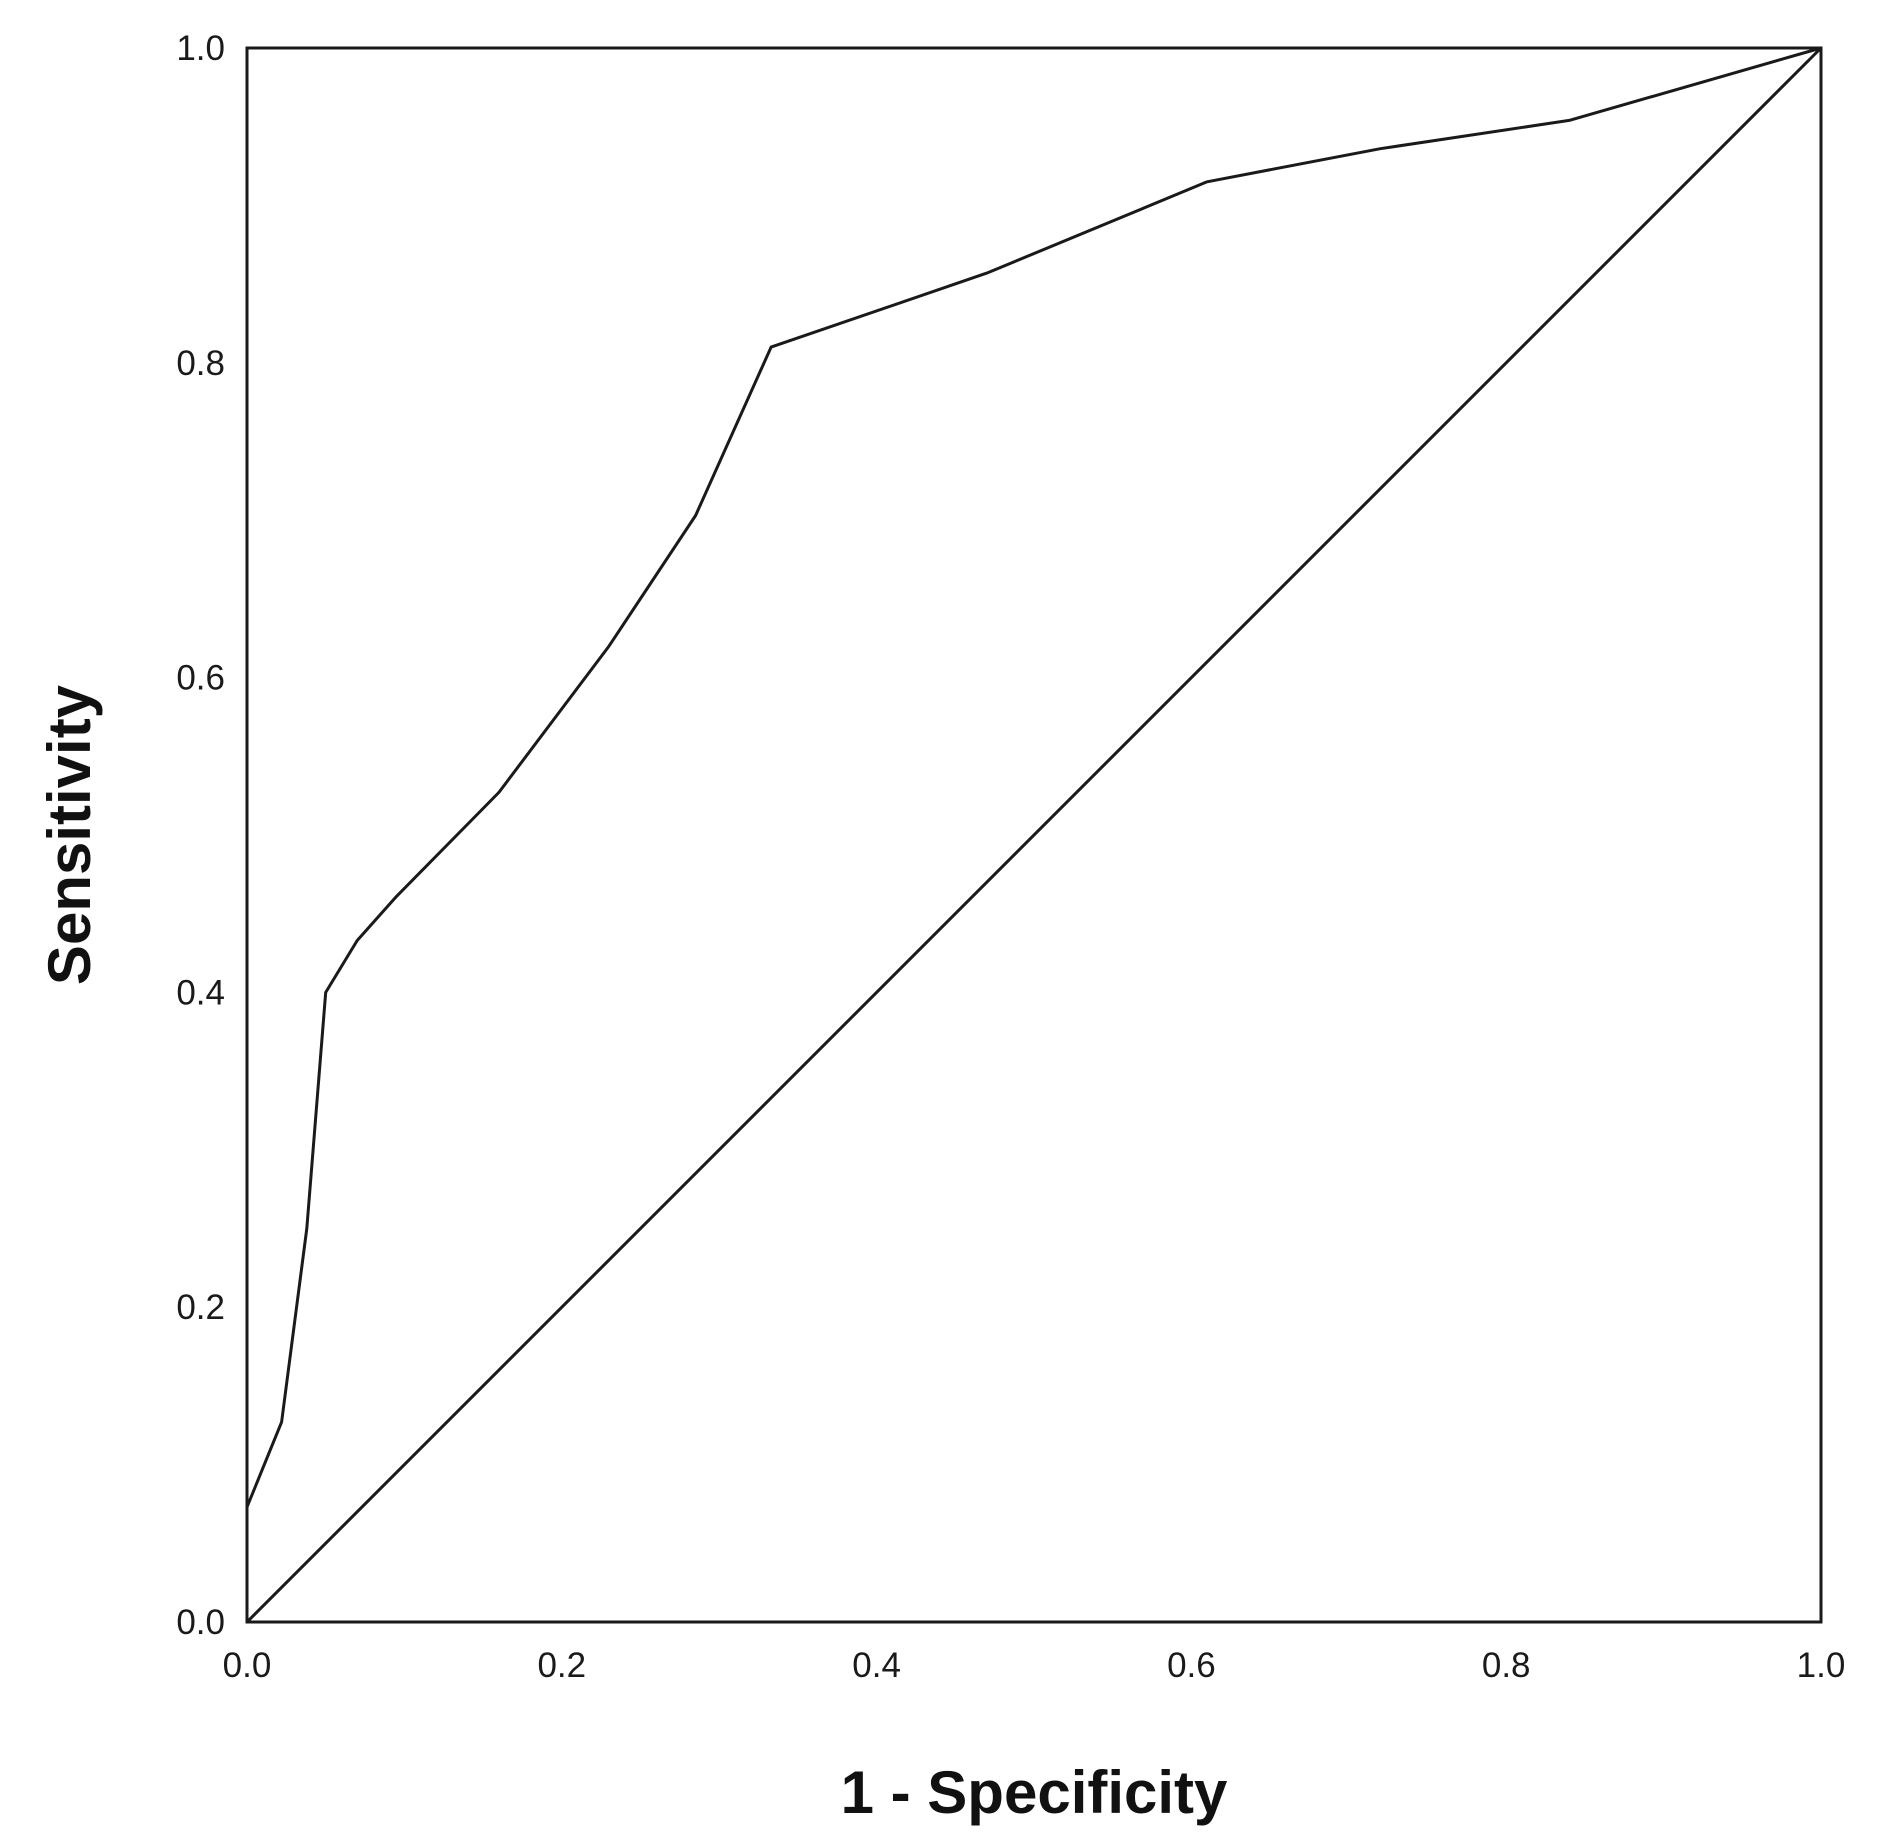 The image size is (1881, 1843). I want to click on y-tick-label: 0.8, so click(200, 363).